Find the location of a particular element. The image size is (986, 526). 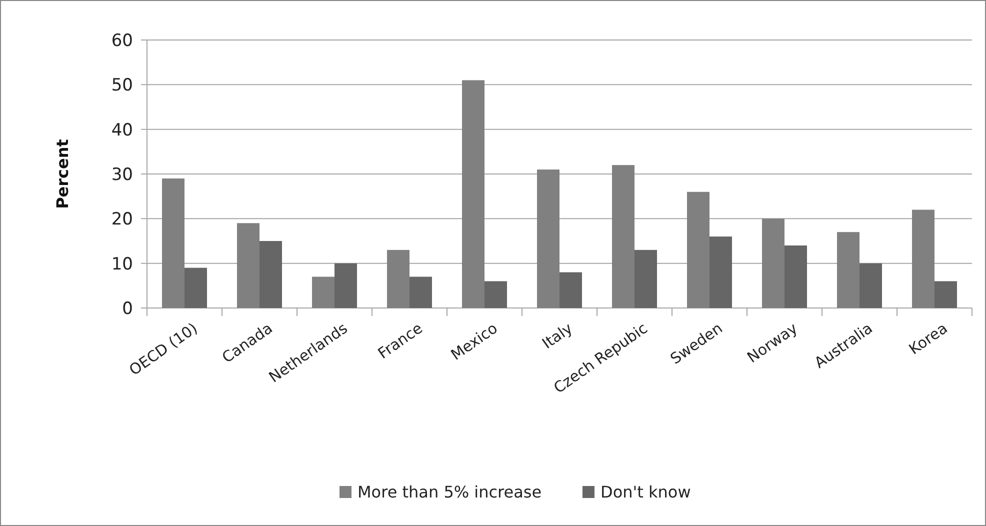

y-tick-label: 60 is located at coordinates (122, 40).